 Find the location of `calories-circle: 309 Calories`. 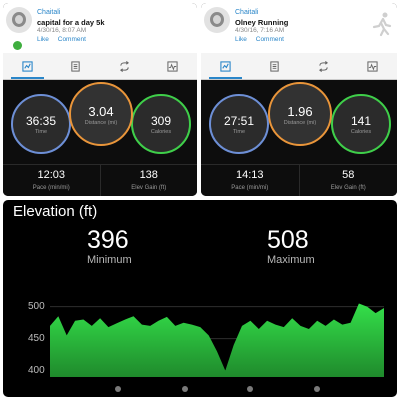

calories-circle: 309 Calories is located at coordinates (161, 124).